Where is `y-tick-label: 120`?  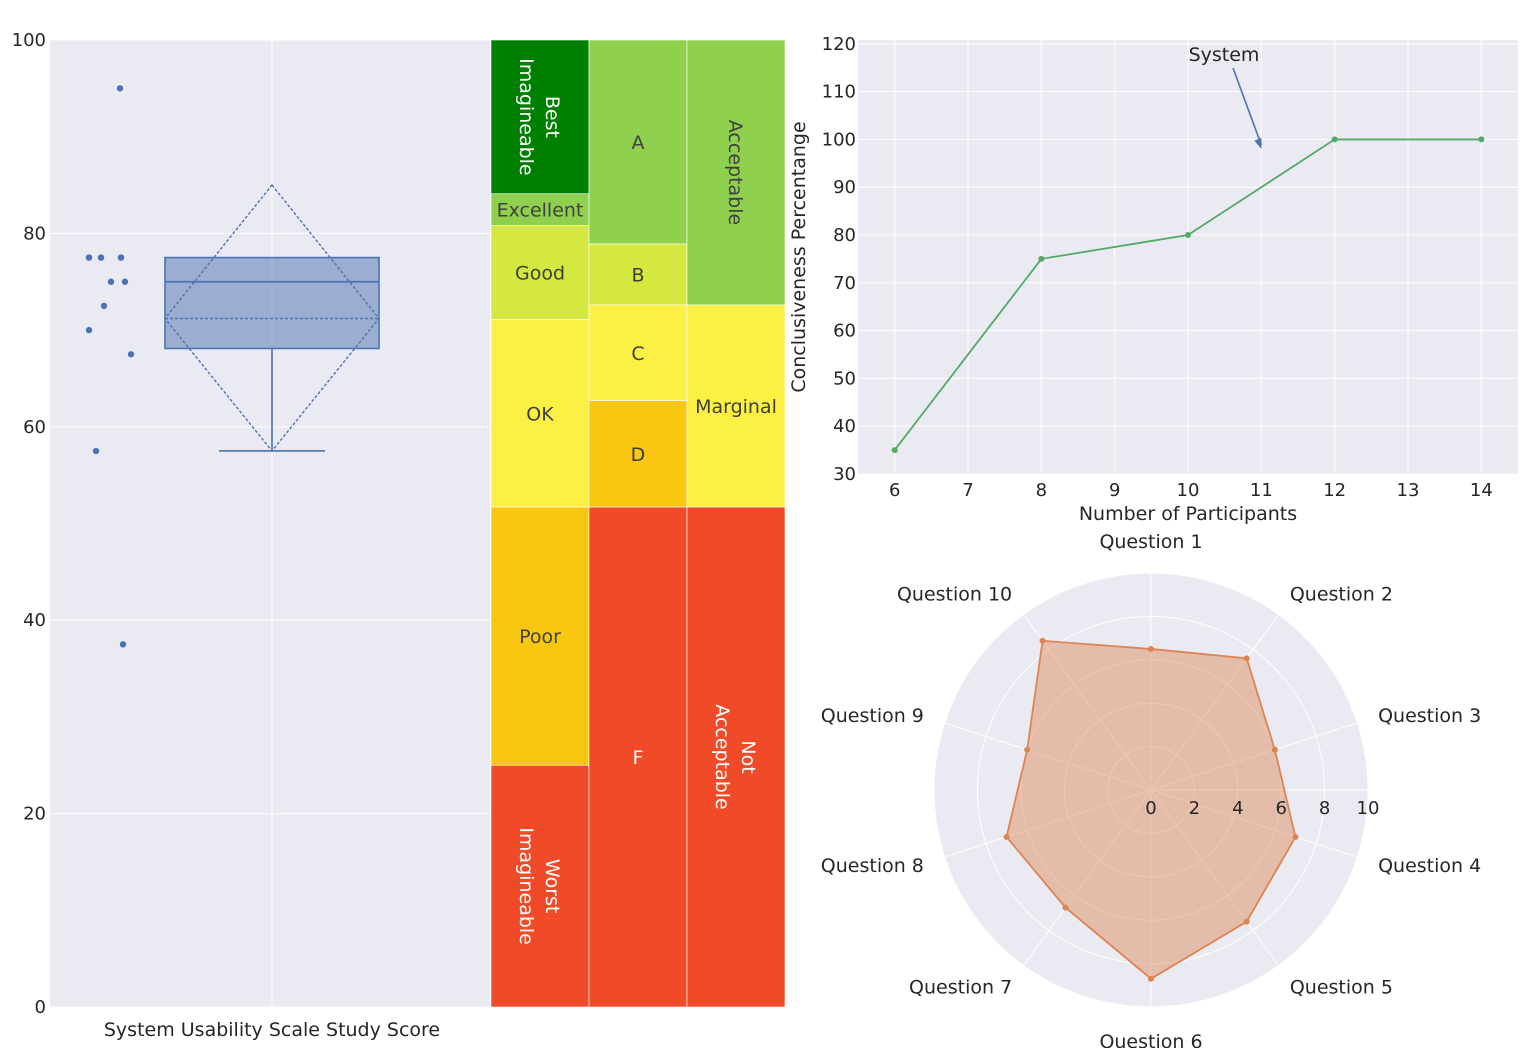
y-tick-label: 120 is located at coordinates (839, 44).